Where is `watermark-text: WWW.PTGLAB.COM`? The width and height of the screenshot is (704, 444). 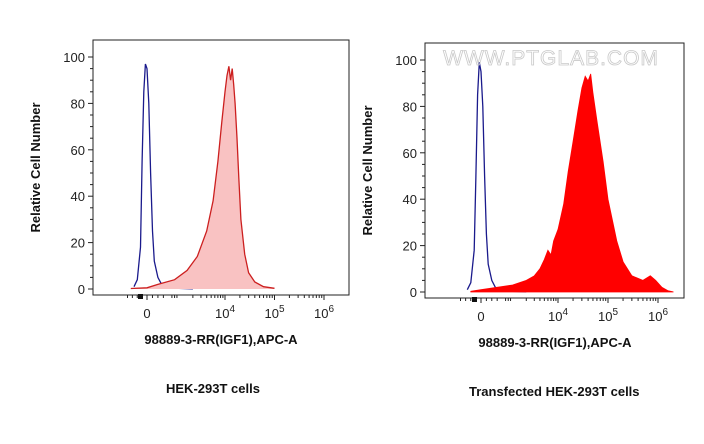
watermark-text: WWW.PTGLAB.COM is located at coordinates (551, 58).